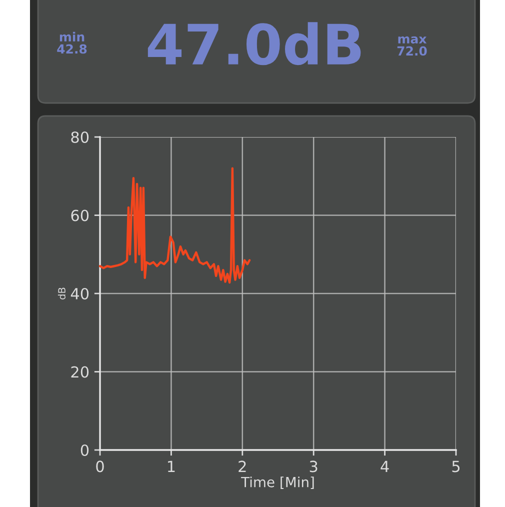  I want to click on y-tick-label: 0, so click(84, 450).